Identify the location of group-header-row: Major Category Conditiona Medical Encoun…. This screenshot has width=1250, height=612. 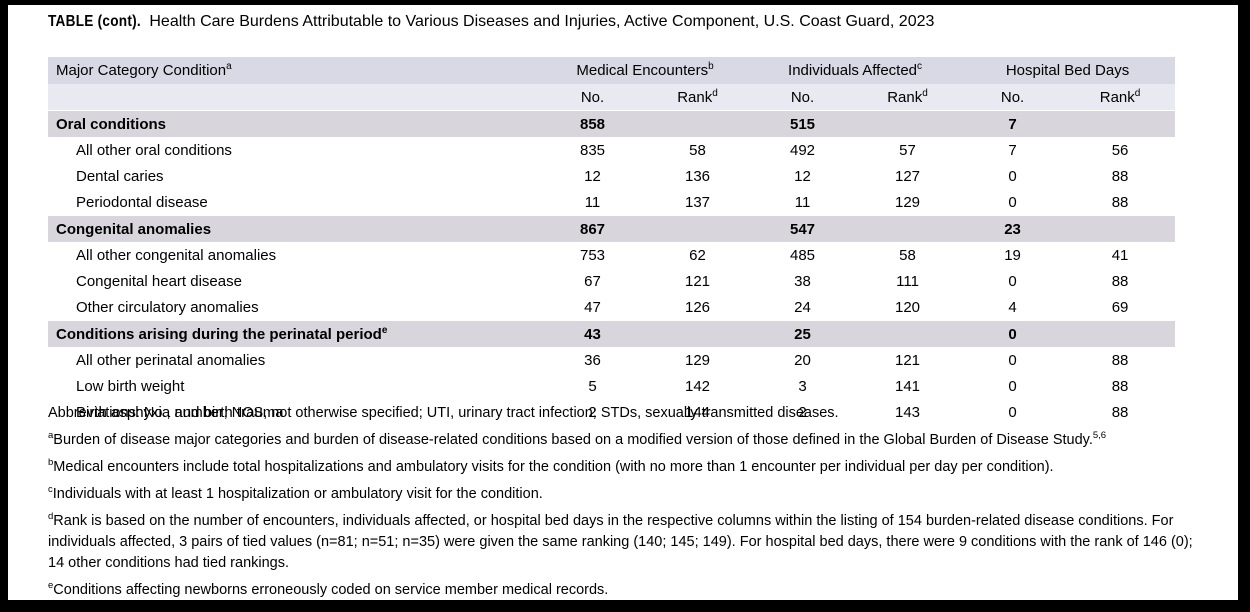
(612, 70).